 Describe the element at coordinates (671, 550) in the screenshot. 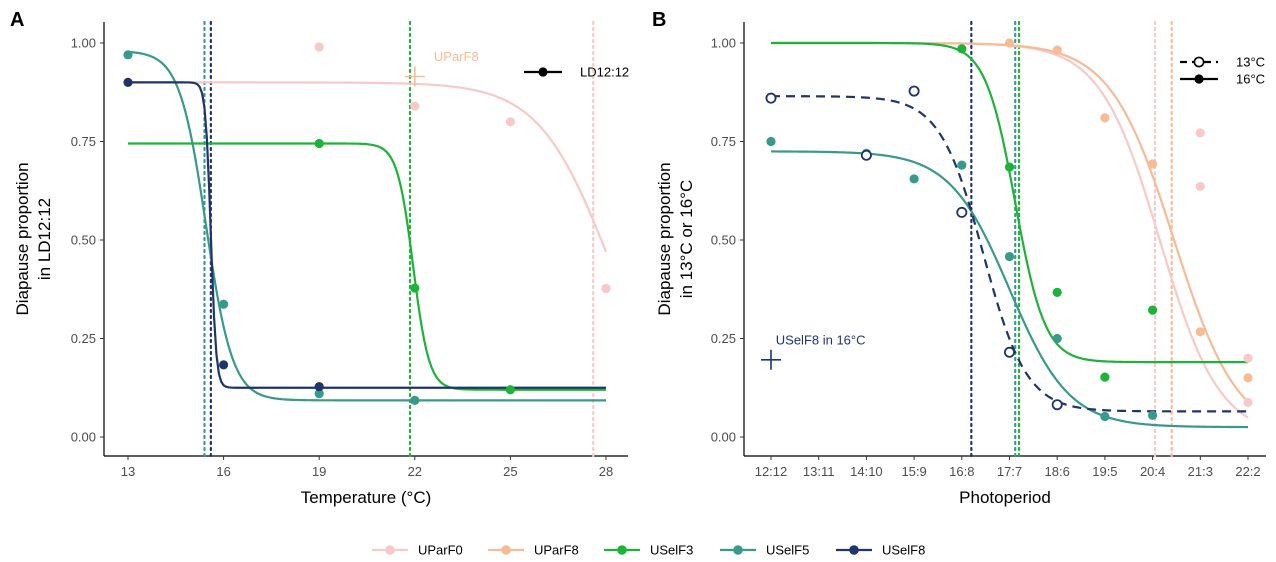

I see `legend-label-uself3: USelF3` at that location.